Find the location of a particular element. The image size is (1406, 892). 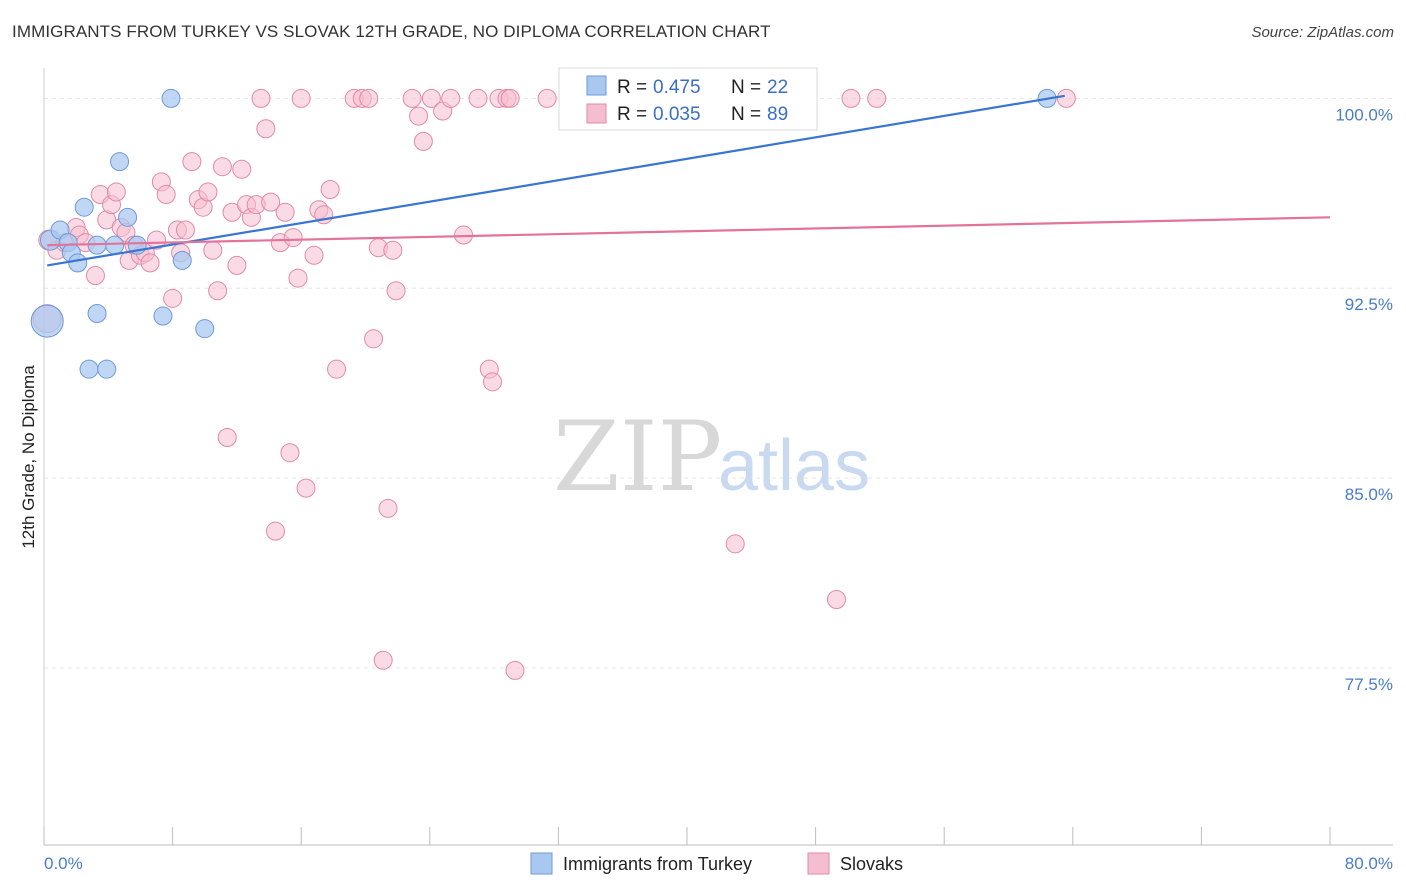

x-axis-ticks is located at coordinates (687, 836).